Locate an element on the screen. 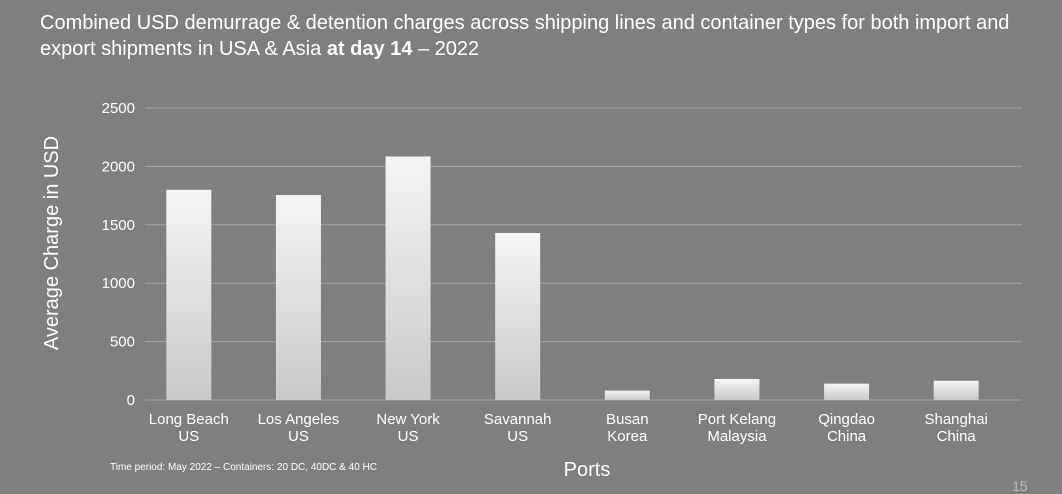 The height and width of the screenshot is (494, 1062). x-tick-label: Port Kelang Malaysia is located at coordinates (737, 428).